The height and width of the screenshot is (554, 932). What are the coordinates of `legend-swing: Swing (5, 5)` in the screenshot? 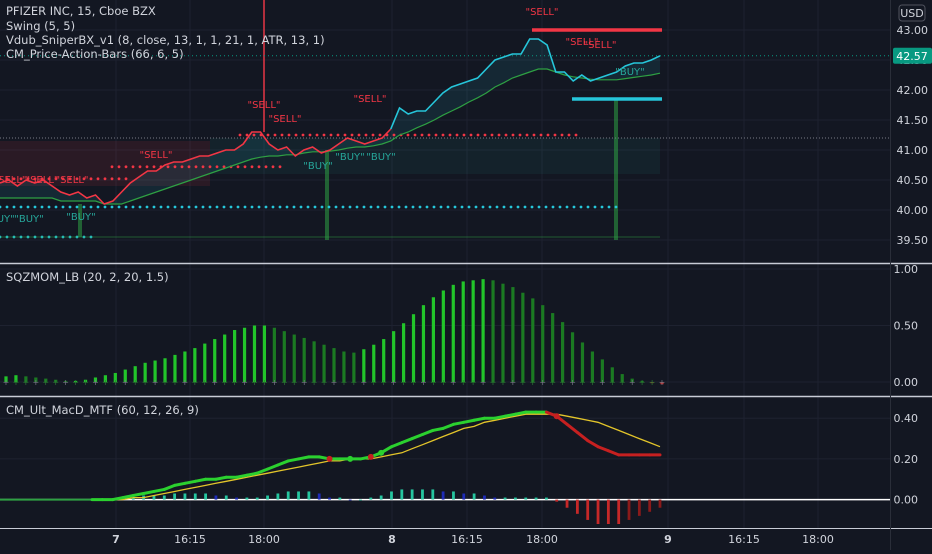 It's located at (40, 26).